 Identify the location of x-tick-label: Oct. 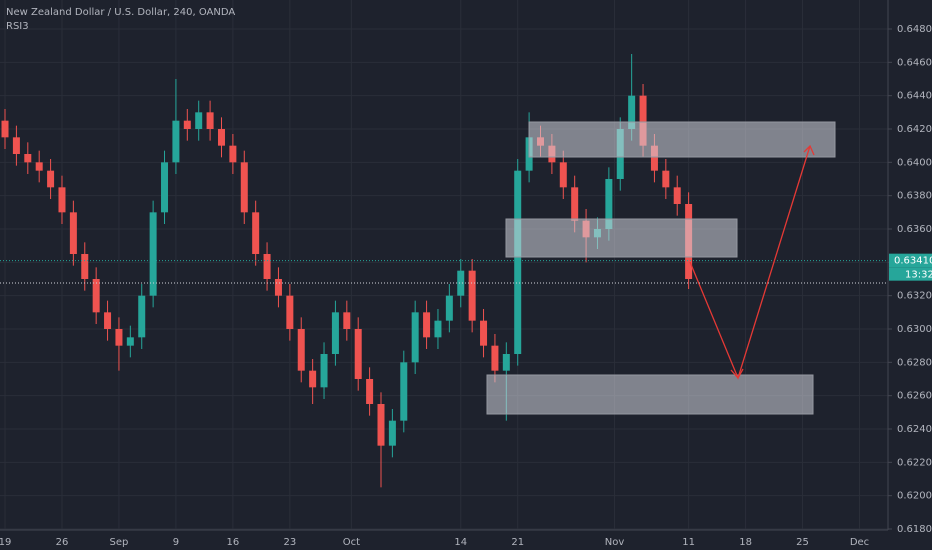
(351, 542).